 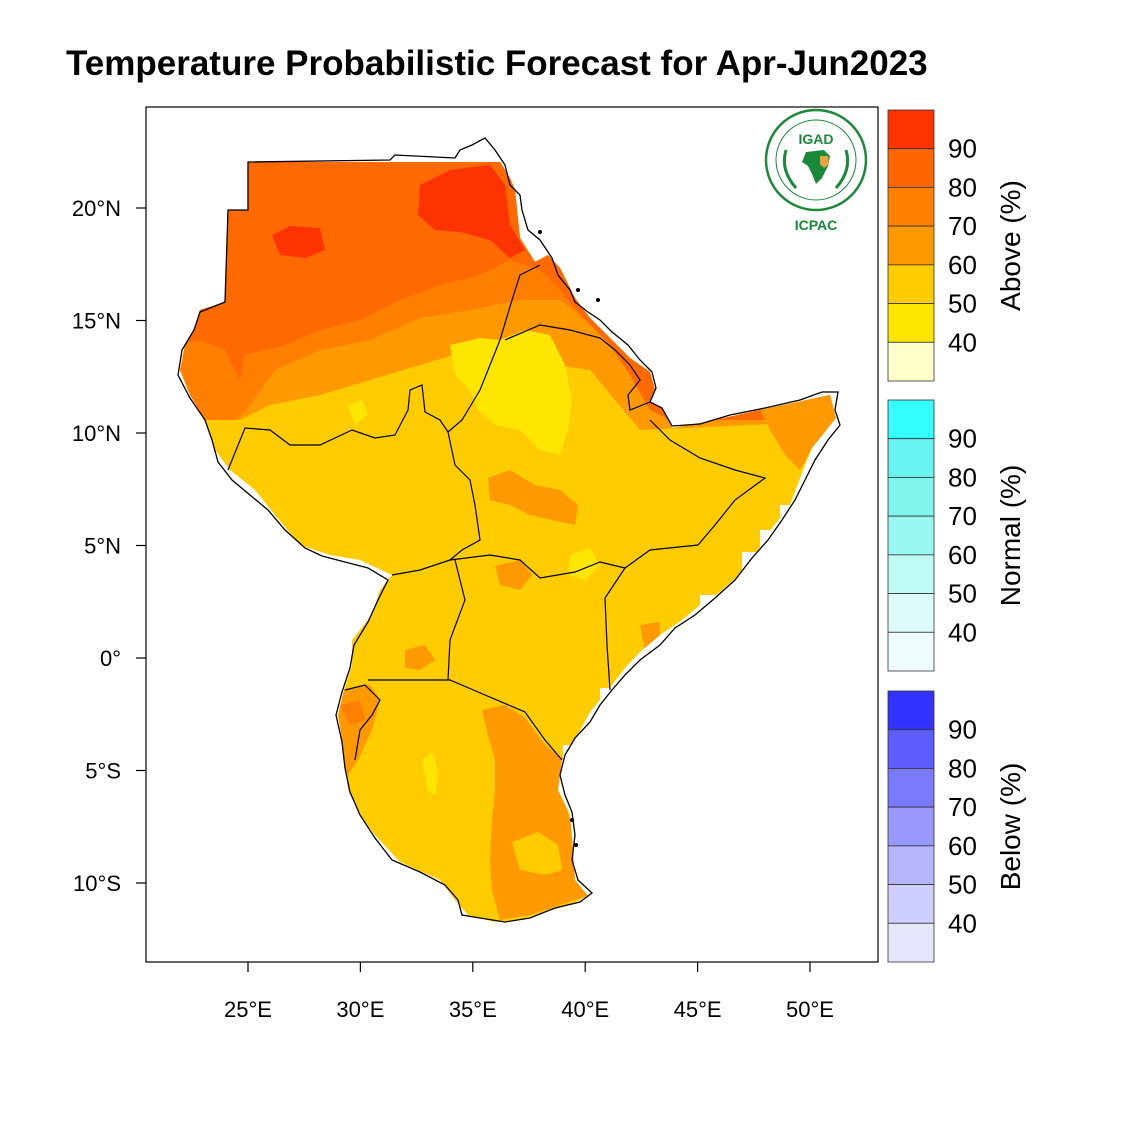 I want to click on x-tick-label: 30°E, so click(x=360, y=1009).